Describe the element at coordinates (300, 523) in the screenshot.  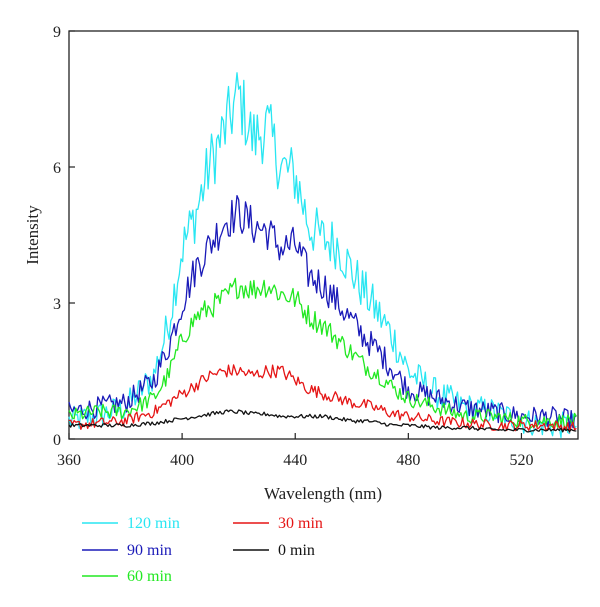
I see `legend-label: 30 min` at that location.